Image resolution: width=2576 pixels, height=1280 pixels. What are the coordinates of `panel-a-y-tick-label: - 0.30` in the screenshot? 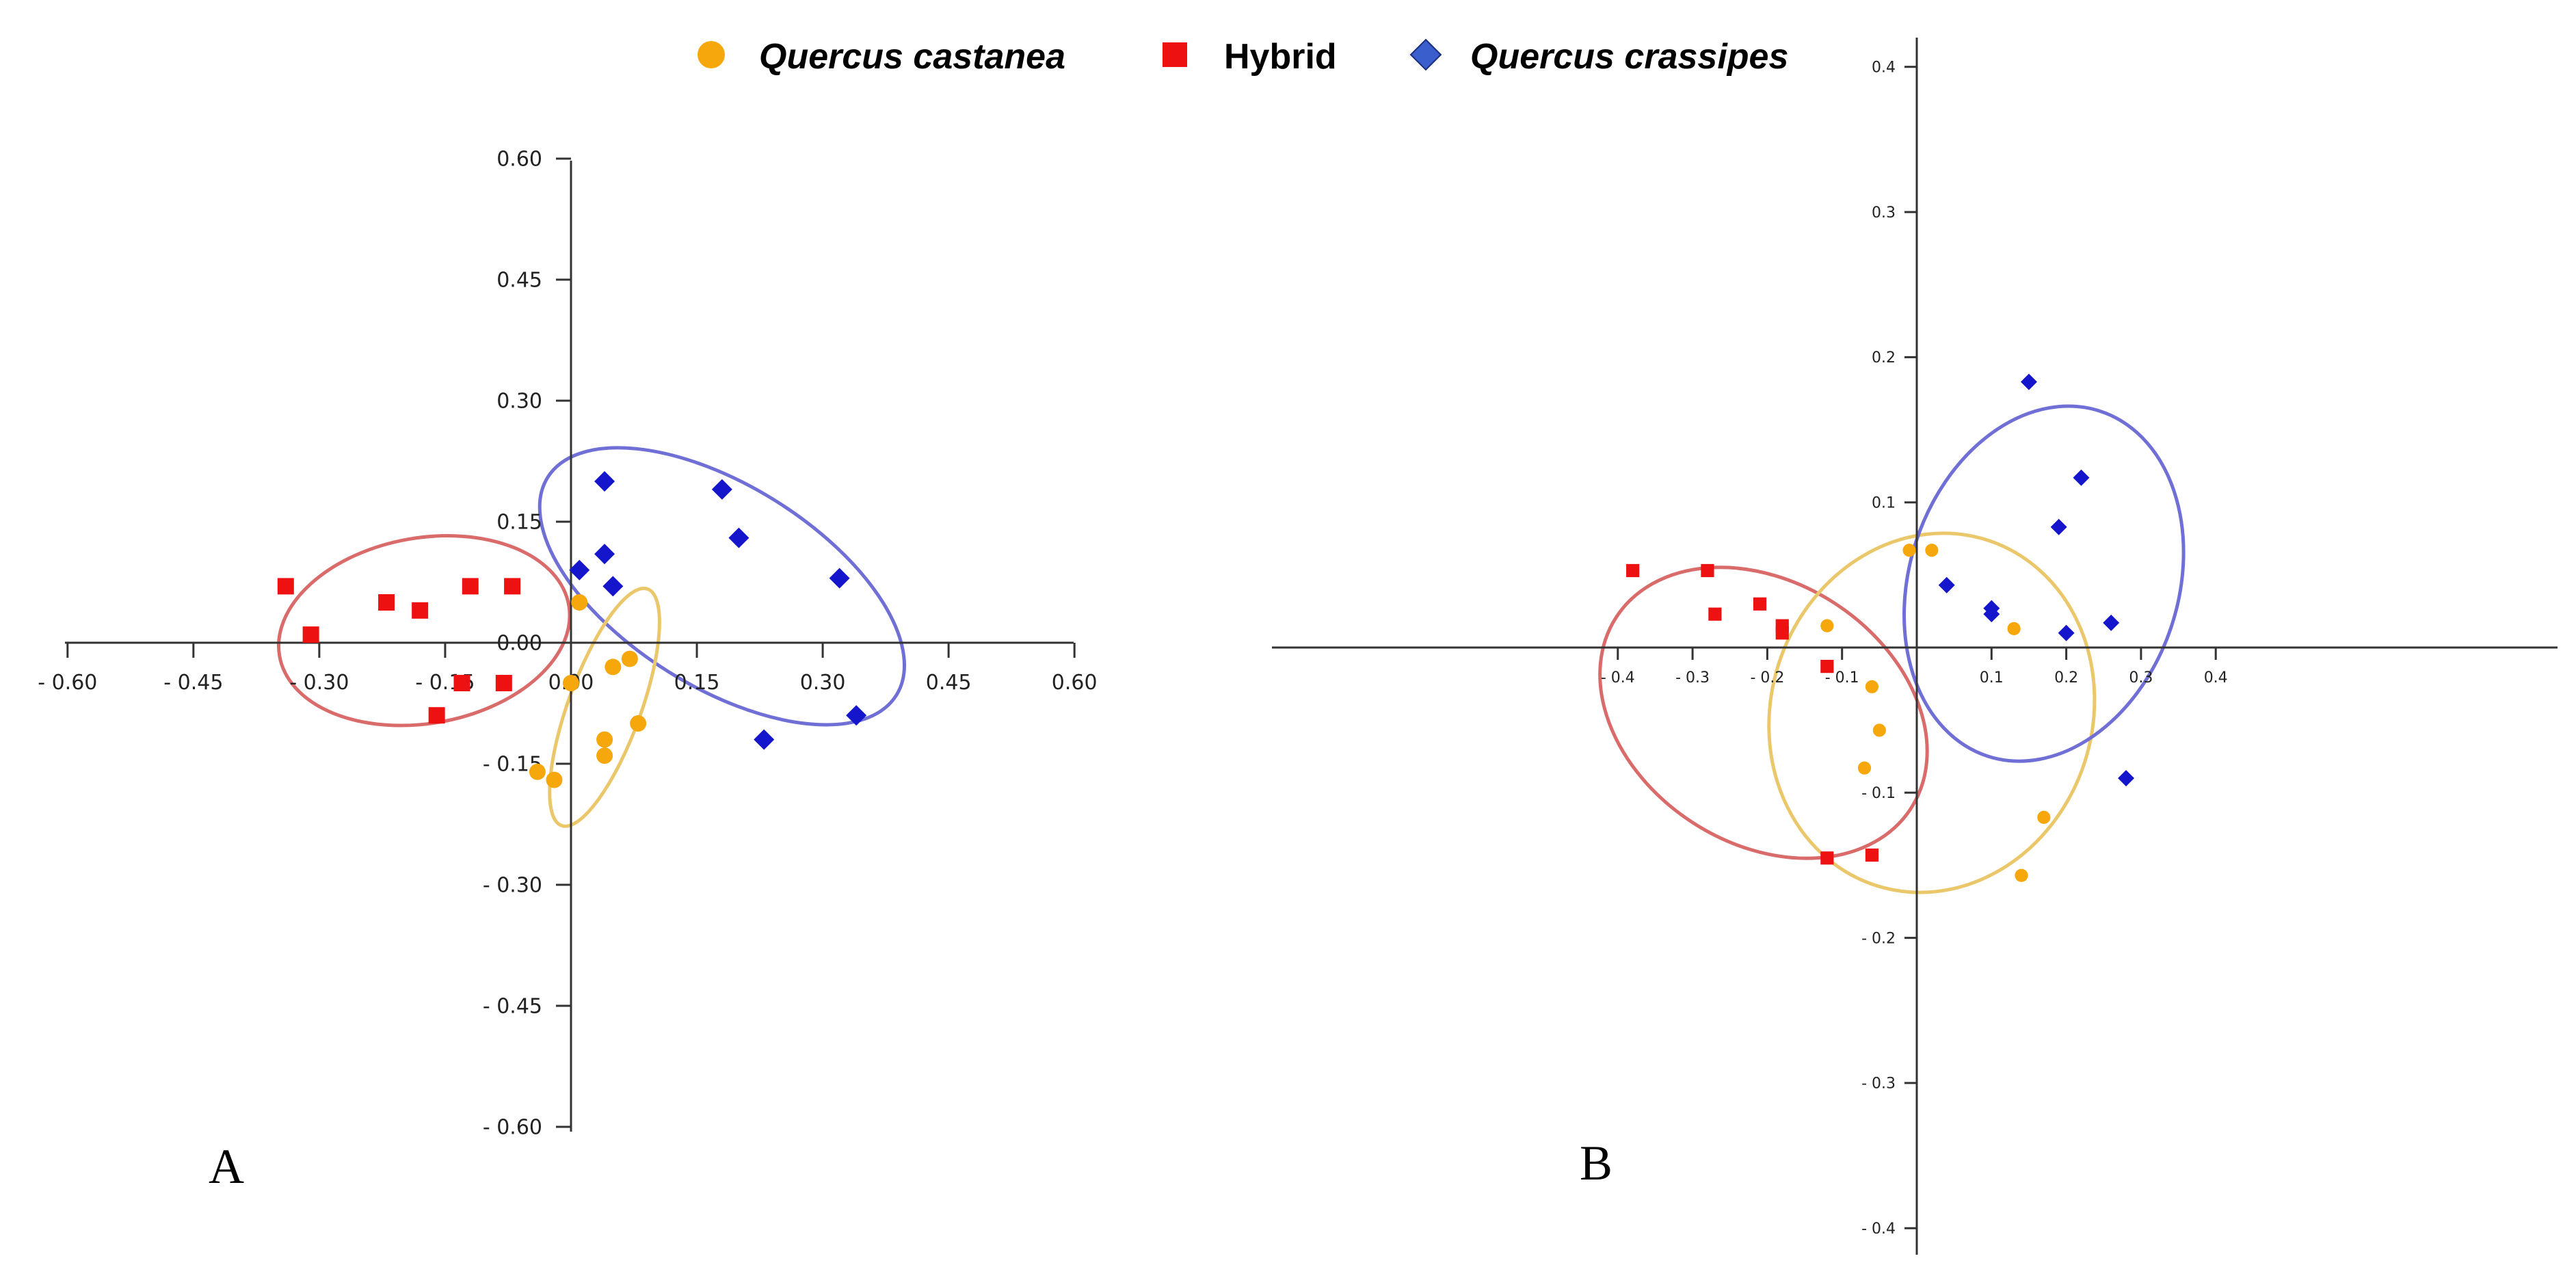 It's located at (512, 886).